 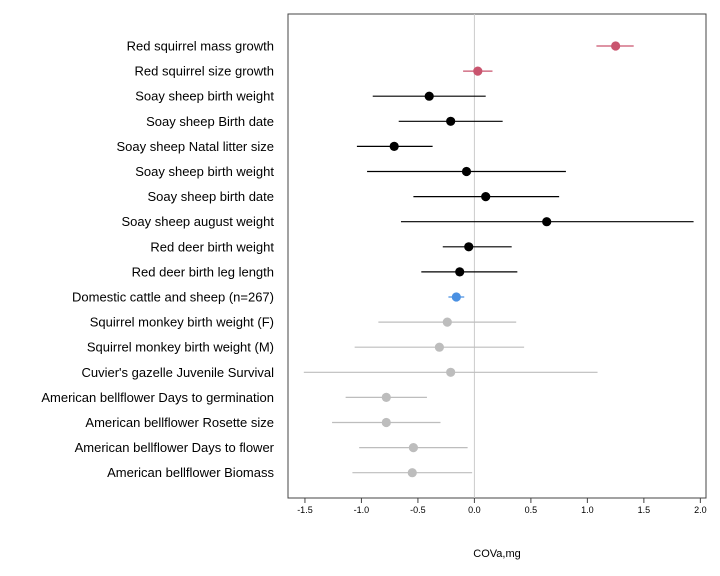 I want to click on category-label: Red squirrel size growth, so click(x=204, y=71).